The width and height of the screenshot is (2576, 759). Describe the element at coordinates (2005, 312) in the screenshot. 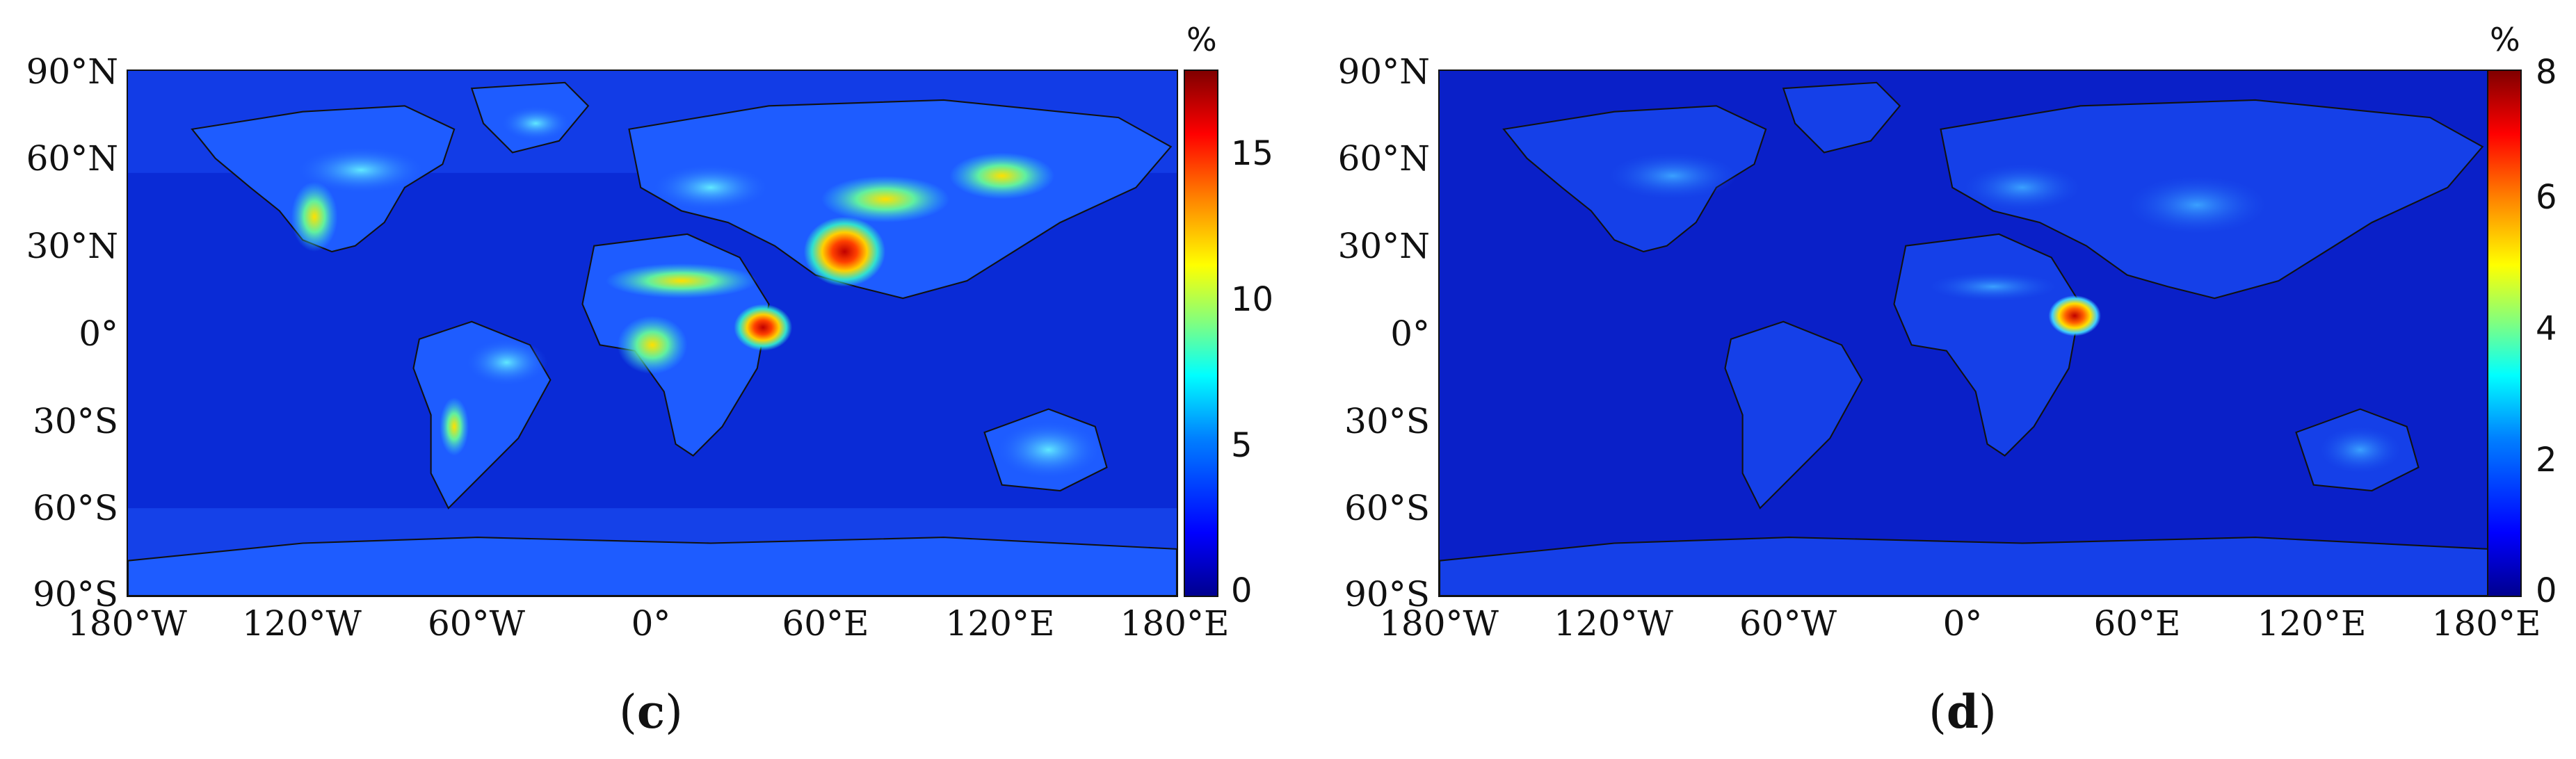

I see `hotspots-d` at that location.